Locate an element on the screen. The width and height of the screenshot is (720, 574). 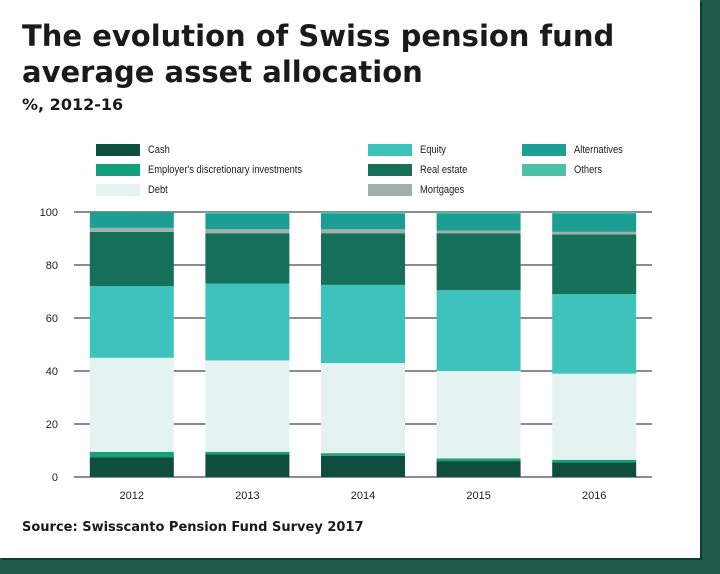
bar-segment-alternatives-2014 is located at coordinates (363, 221).